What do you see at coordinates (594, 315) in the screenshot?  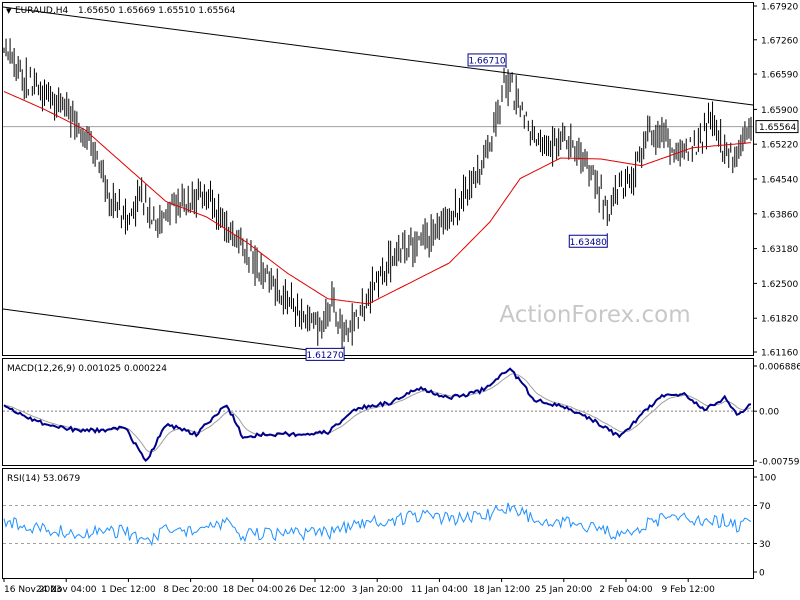 I see `watermark: ActionForex.com` at bounding box center [594, 315].